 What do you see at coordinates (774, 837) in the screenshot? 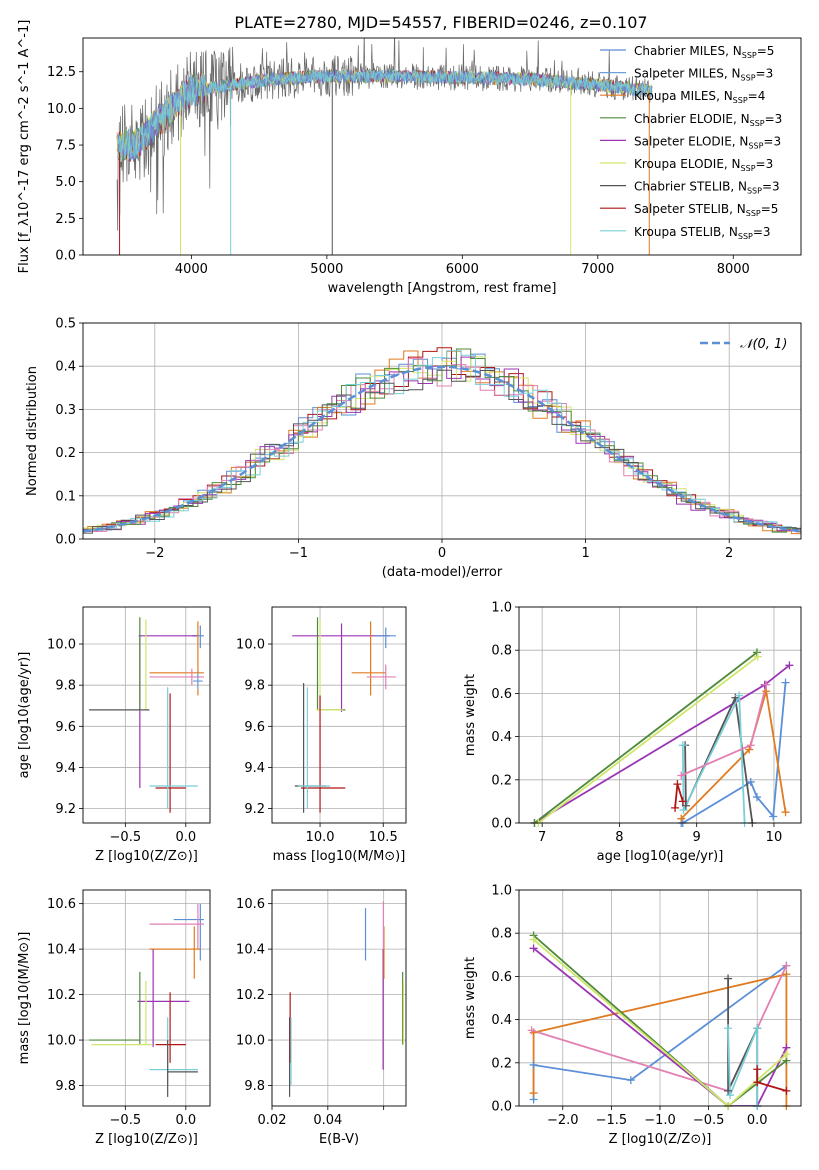
I see `x-tick-label: 10` at bounding box center [774, 837].